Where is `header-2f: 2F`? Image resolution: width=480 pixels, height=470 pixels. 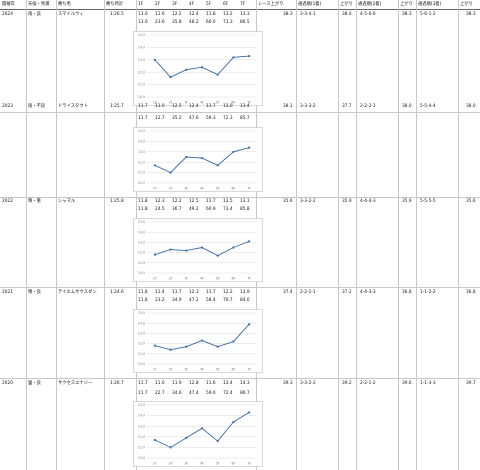
header-2f: 2F is located at coordinates (158, 4).